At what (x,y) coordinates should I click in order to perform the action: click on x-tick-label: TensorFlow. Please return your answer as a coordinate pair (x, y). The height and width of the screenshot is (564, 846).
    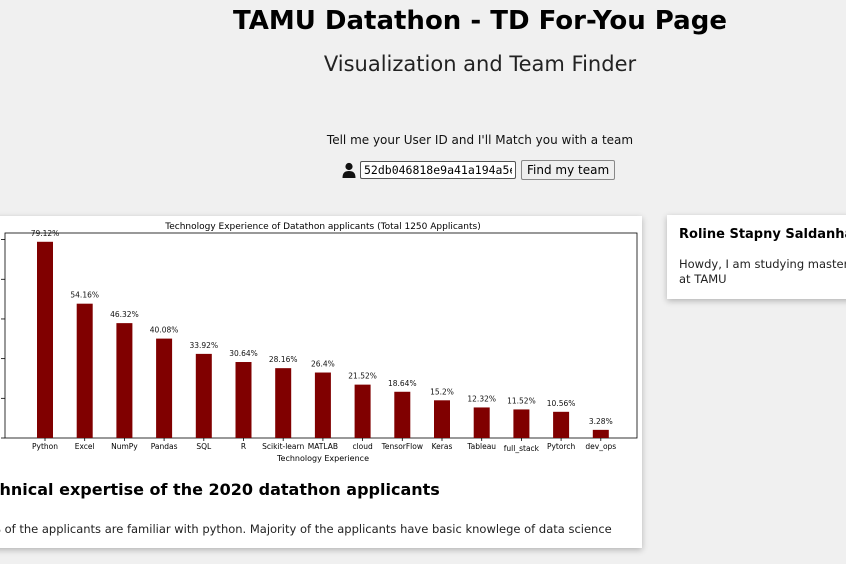
    Looking at the image, I should click on (402, 446).